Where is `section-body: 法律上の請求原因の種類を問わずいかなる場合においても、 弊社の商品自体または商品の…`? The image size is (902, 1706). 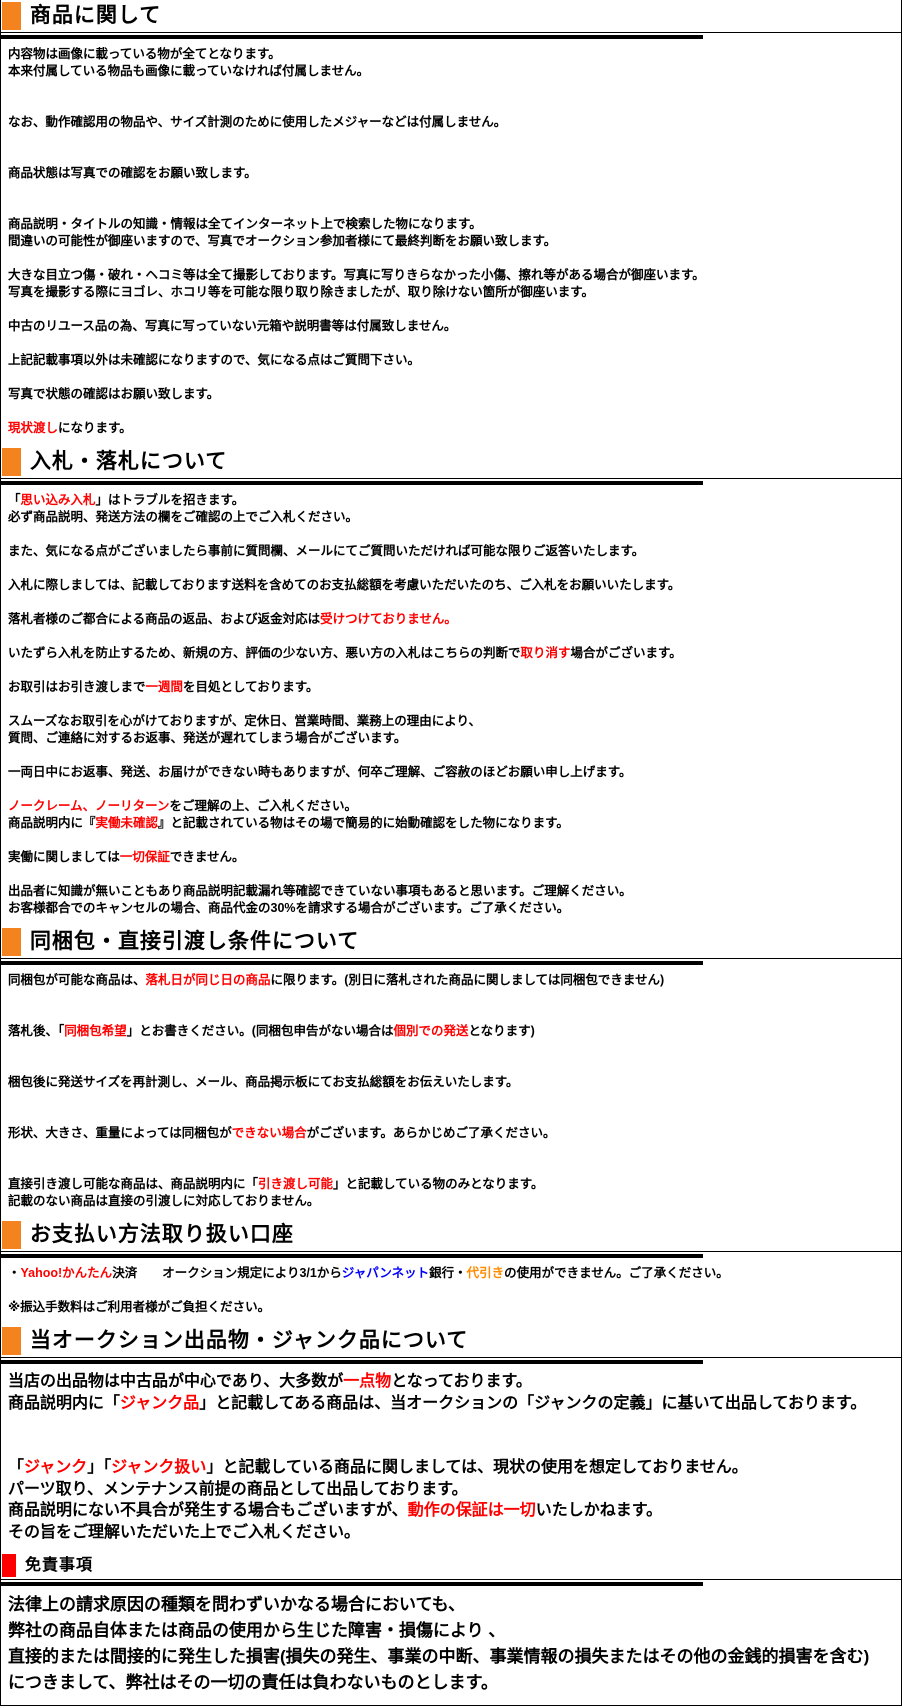 section-body: 法律上の請求原因の種類を問わずいかなる場合においても、 弊社の商品自体または商品の… is located at coordinates (451, 1645).